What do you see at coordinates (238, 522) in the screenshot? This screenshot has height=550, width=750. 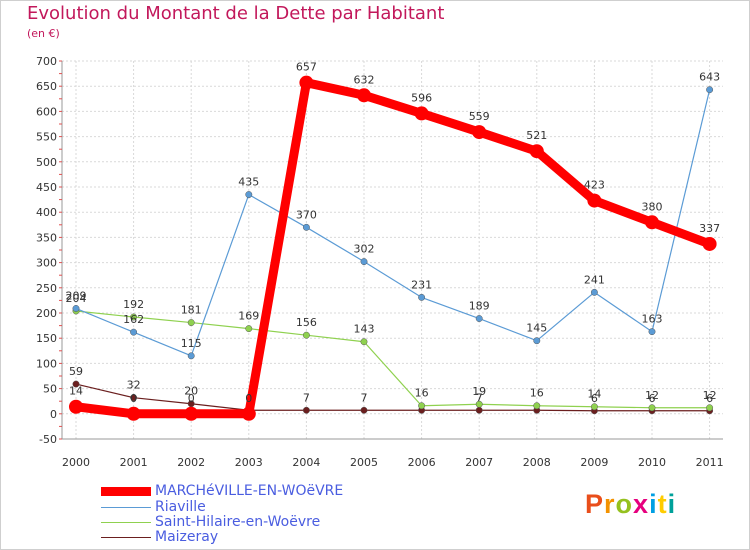 I see `legend-label-saint-hilaire: Saint-Hilaire-en-Woëvre` at bounding box center [238, 522].